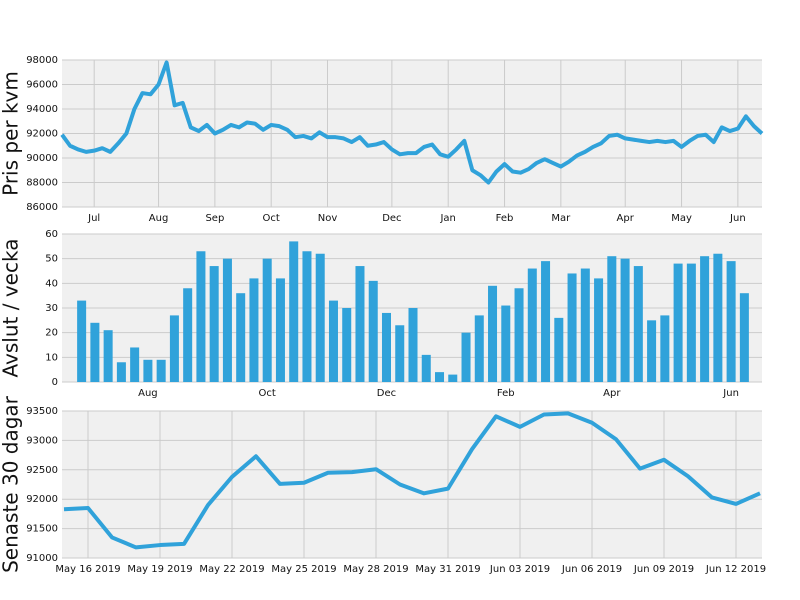 Image resolution: width=800 pixels, height=600 pixels. I want to click on y-tick-label: 60, so click(51, 234).